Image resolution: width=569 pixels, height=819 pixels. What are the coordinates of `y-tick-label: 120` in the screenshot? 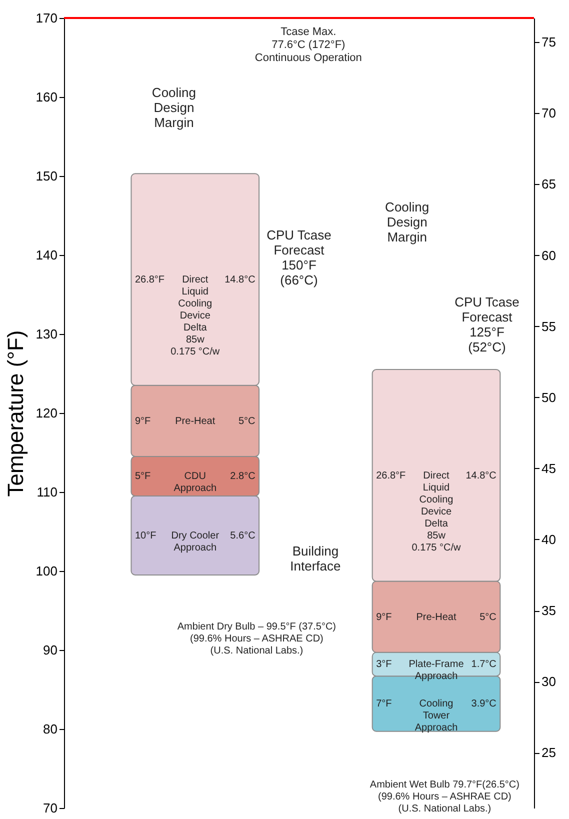 It's located at (47, 413).